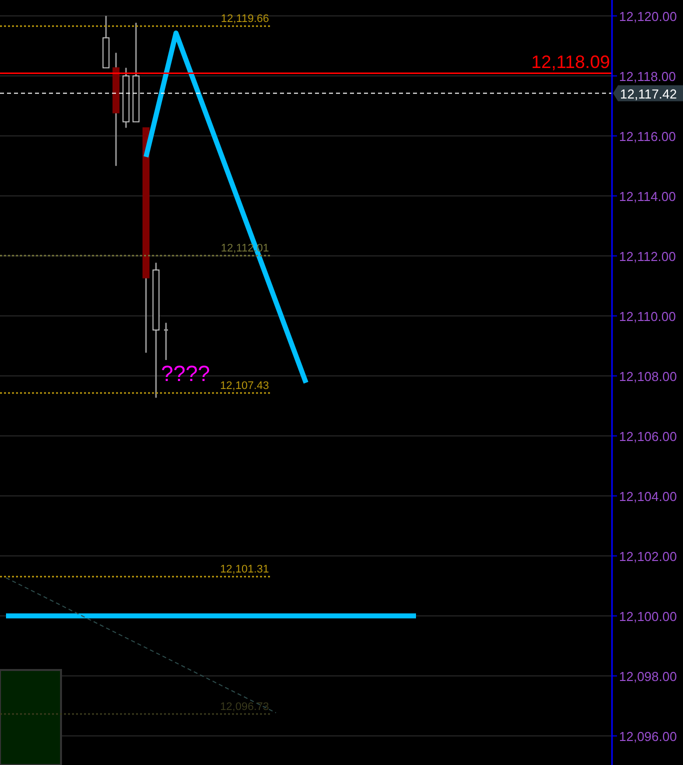 This screenshot has width=683, height=765. I want to click on y-tick-label: 12,096.00, so click(648, 736).